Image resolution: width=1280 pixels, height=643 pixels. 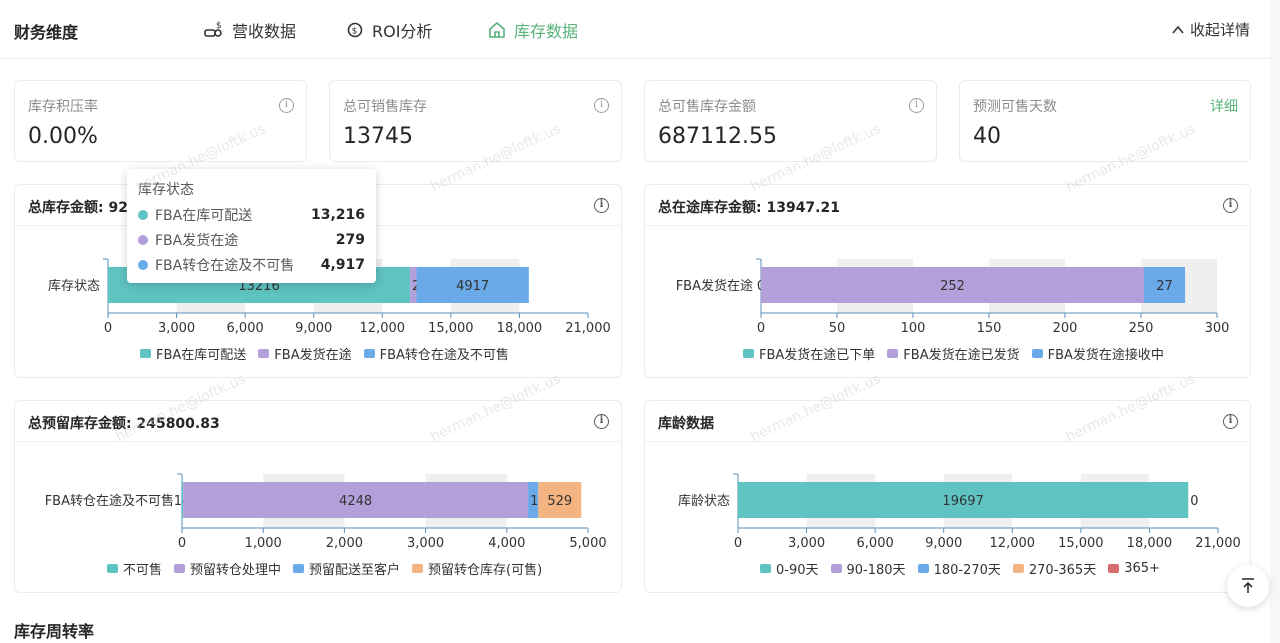 I want to click on legend-label: FBA在库可配送, so click(x=201, y=355).